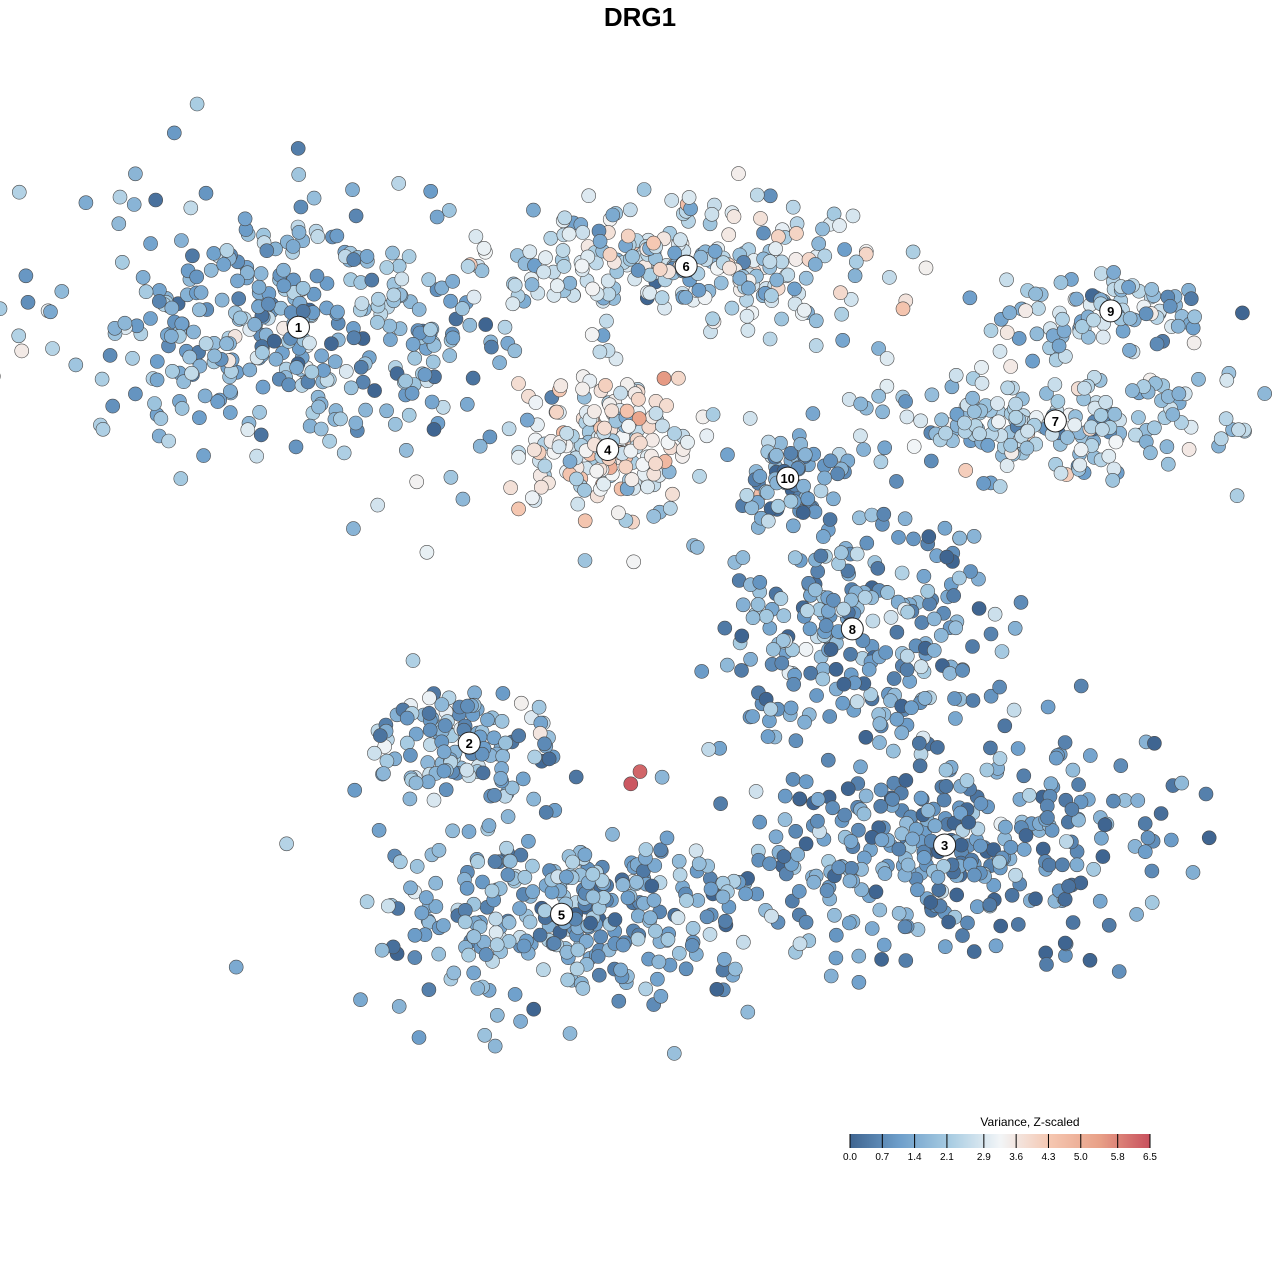 This screenshot has height=1280, width=1280. What do you see at coordinates (686, 266) in the screenshot?
I see `cluster-label-text: 6` at bounding box center [686, 266].